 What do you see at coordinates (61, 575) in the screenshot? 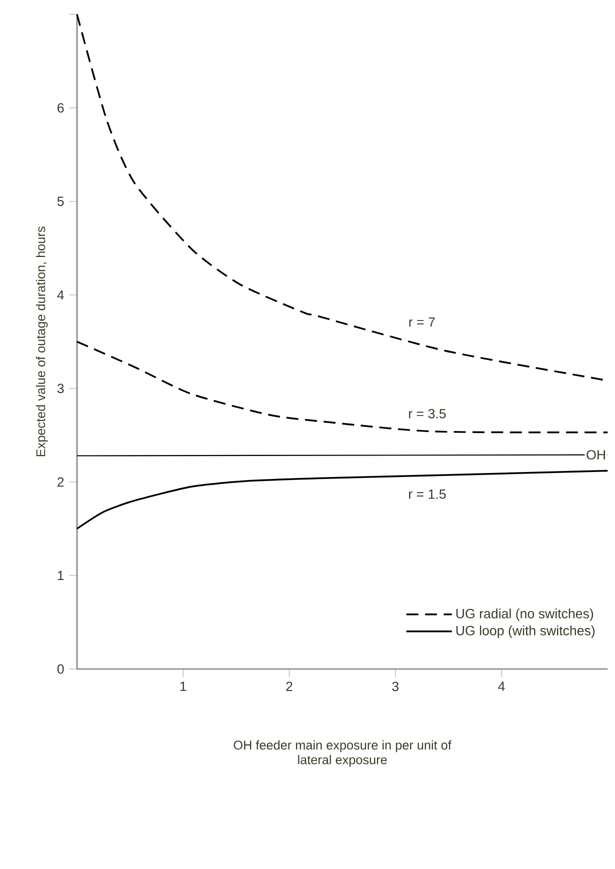
I see `y-tick-label: 1` at bounding box center [61, 575].